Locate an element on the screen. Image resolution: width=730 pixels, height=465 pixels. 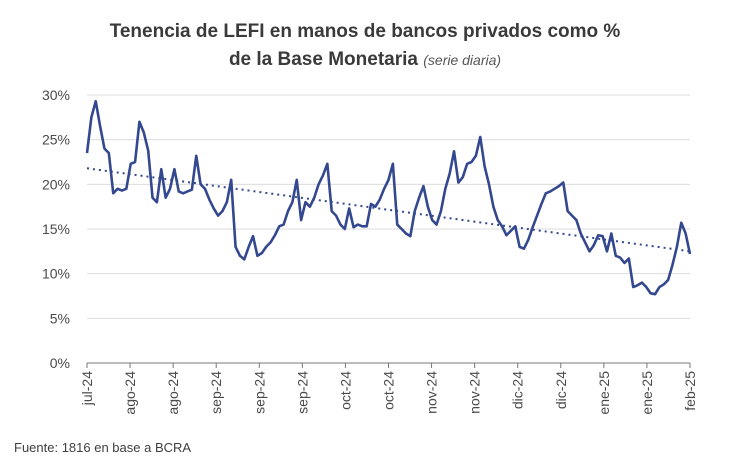
chart-title-line2: de la Base Monetaria is located at coordinates (323, 59).